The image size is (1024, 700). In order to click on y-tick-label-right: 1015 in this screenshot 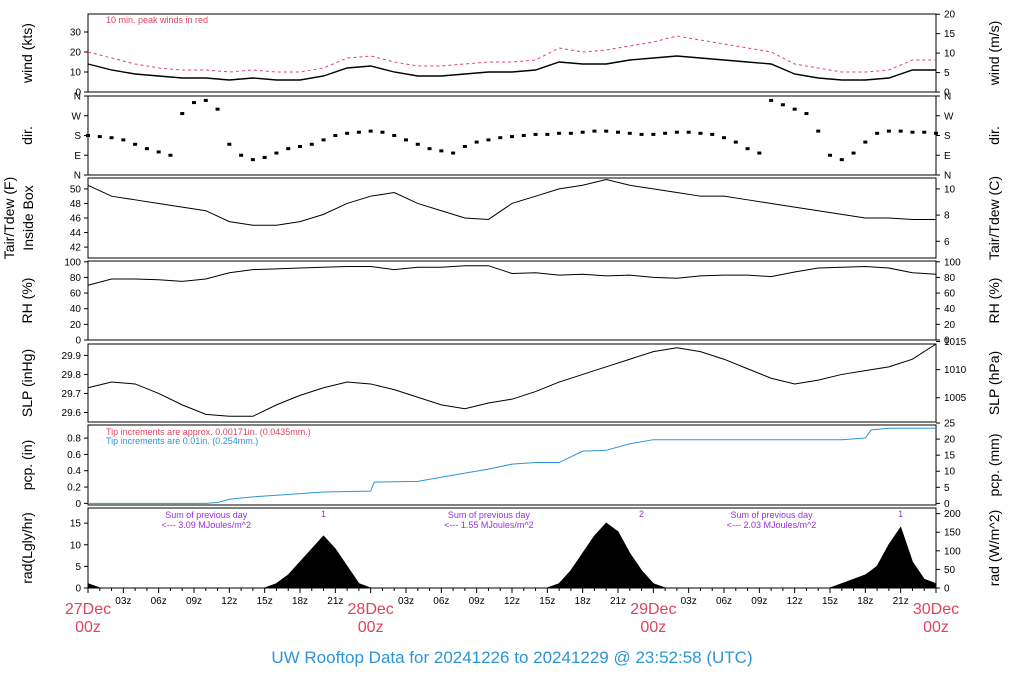, I will do `click(955, 342)`.